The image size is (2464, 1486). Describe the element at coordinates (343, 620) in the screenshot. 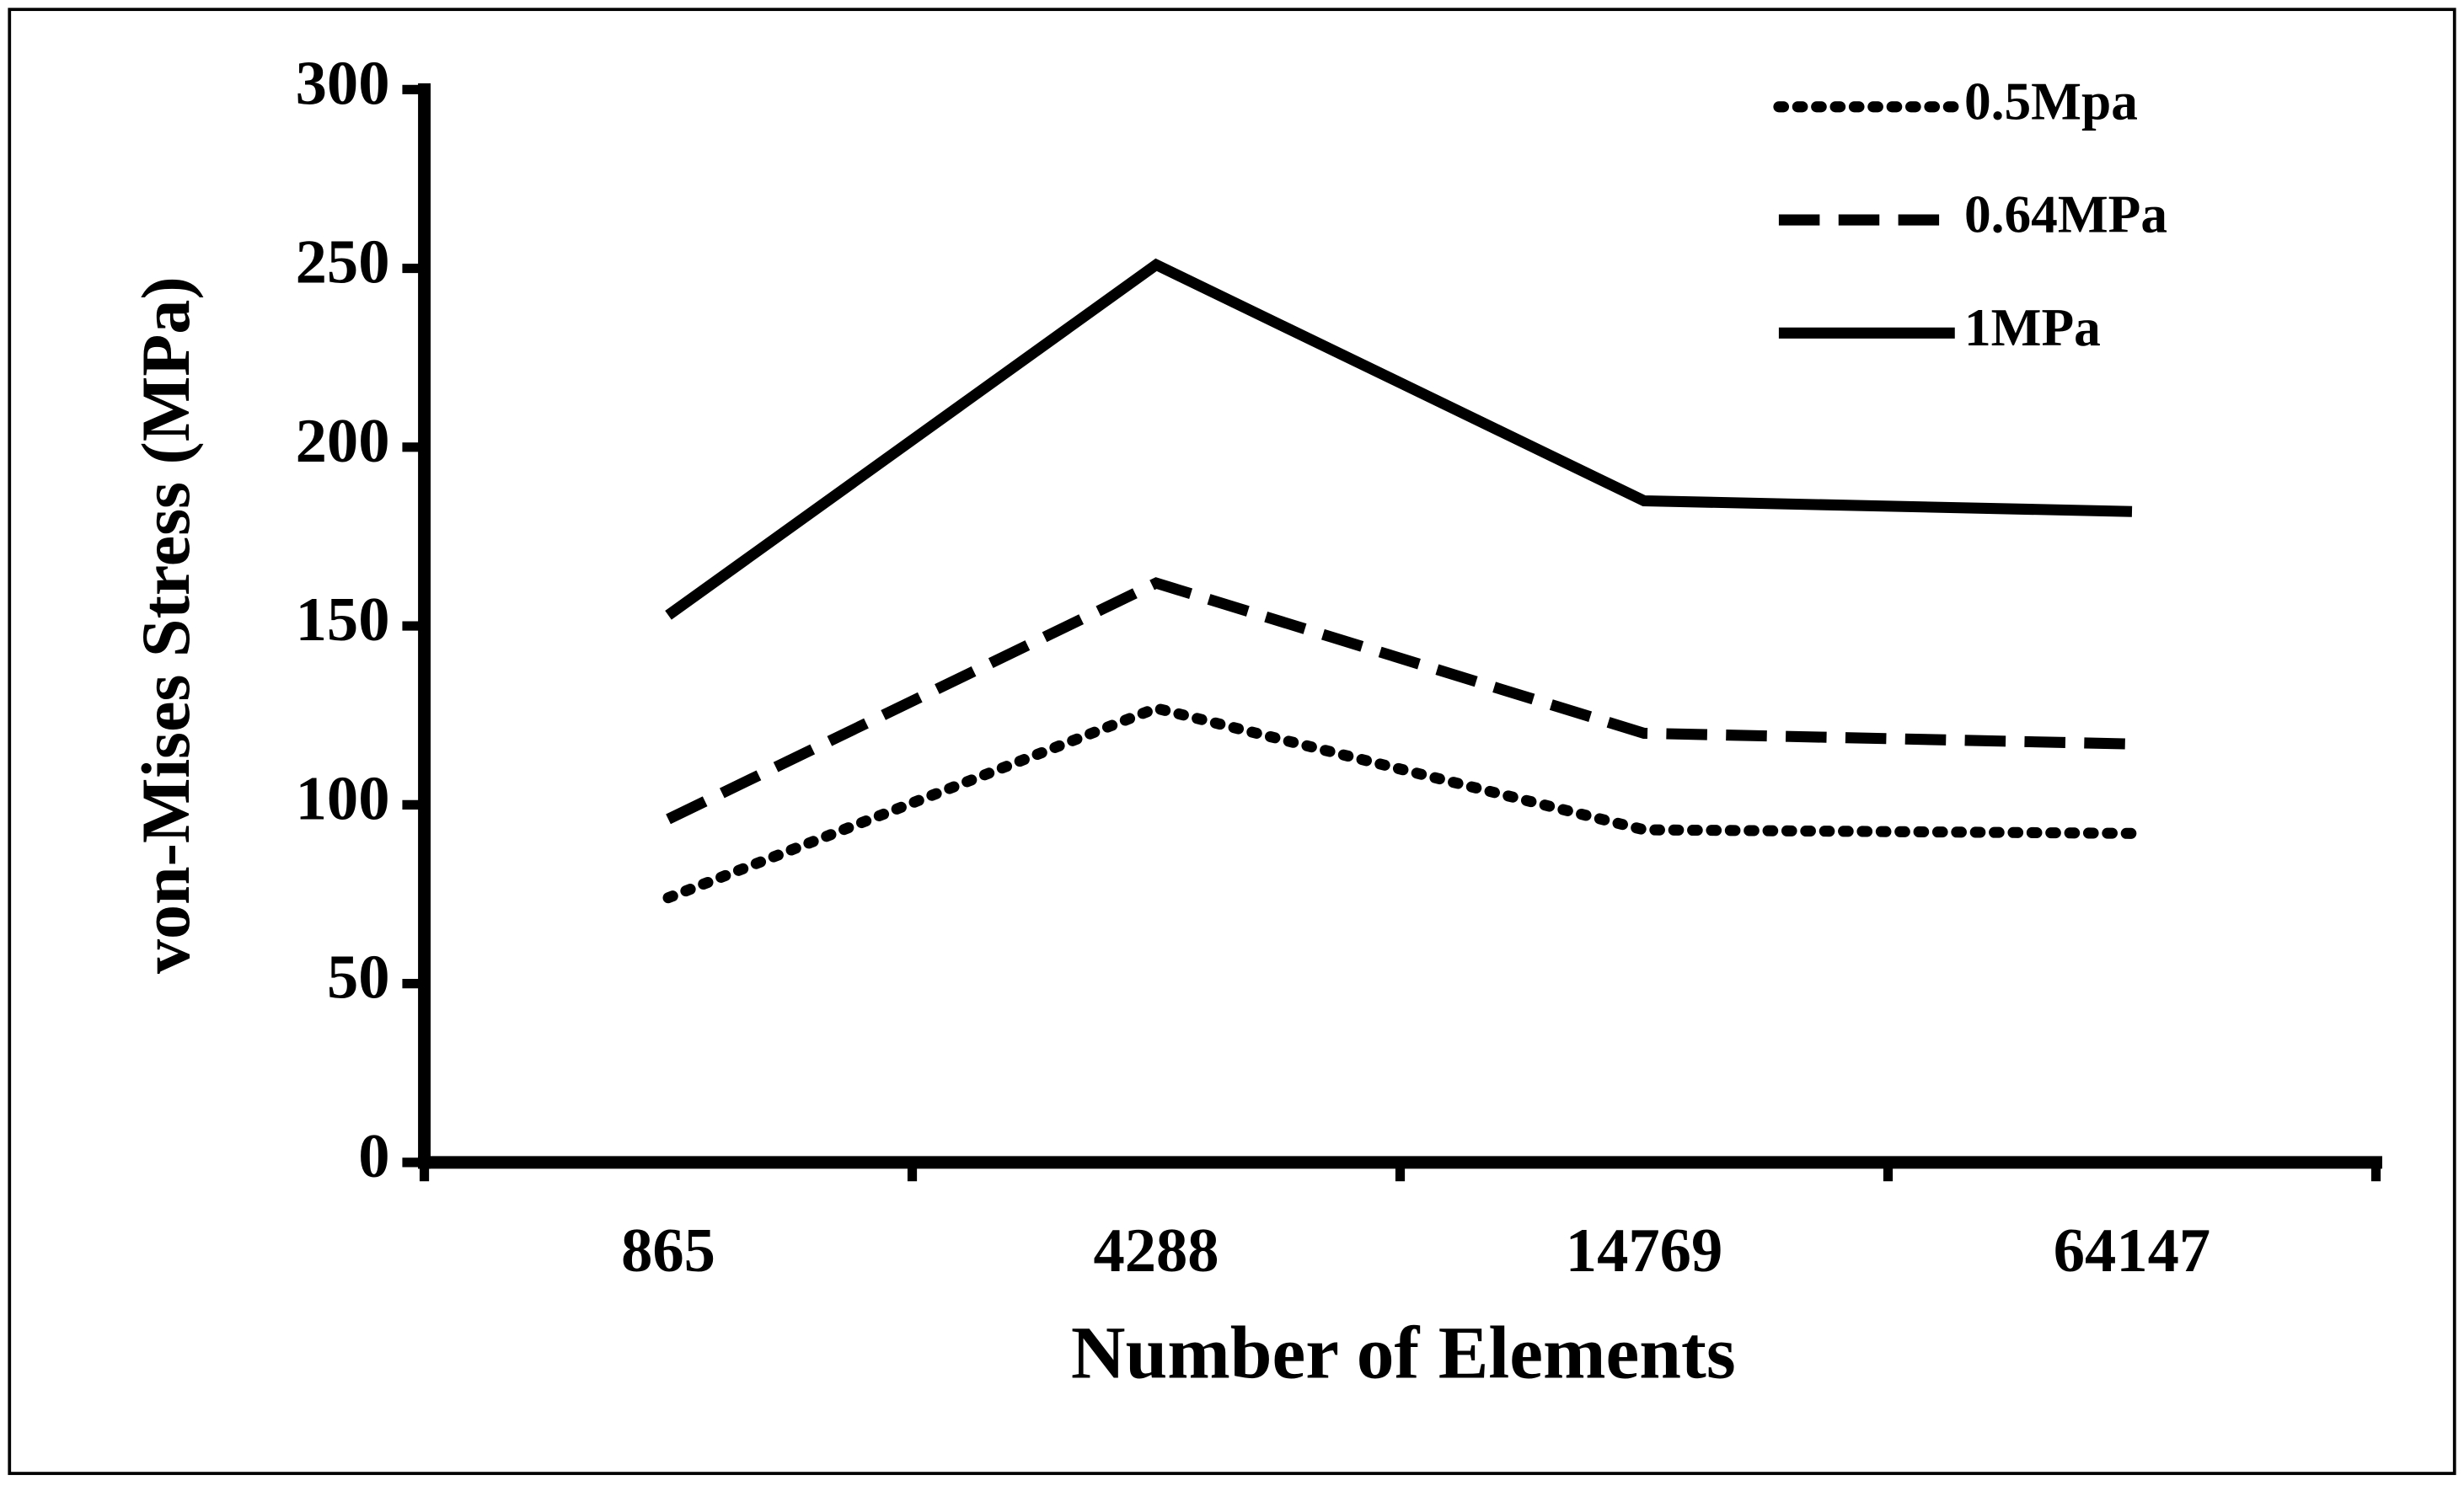

I see `y-tick-label: 150` at that location.